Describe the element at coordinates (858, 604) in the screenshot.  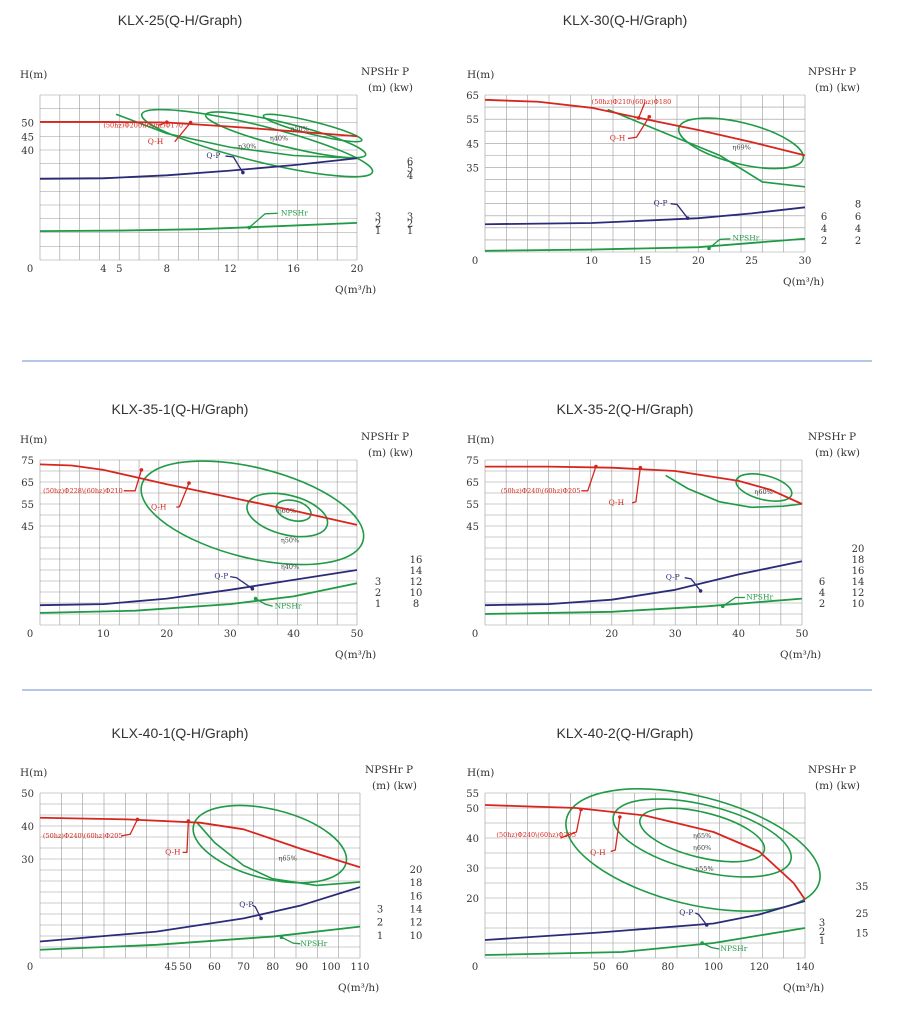
I see `power-tick-label: 10` at that location.